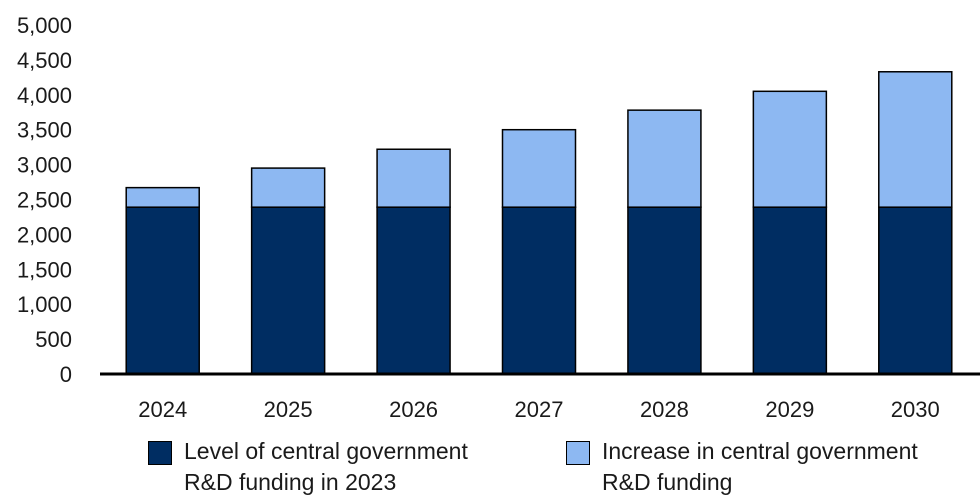  What do you see at coordinates (44, 234) in the screenshot?
I see `y-tick-label: 2,000` at bounding box center [44, 234].